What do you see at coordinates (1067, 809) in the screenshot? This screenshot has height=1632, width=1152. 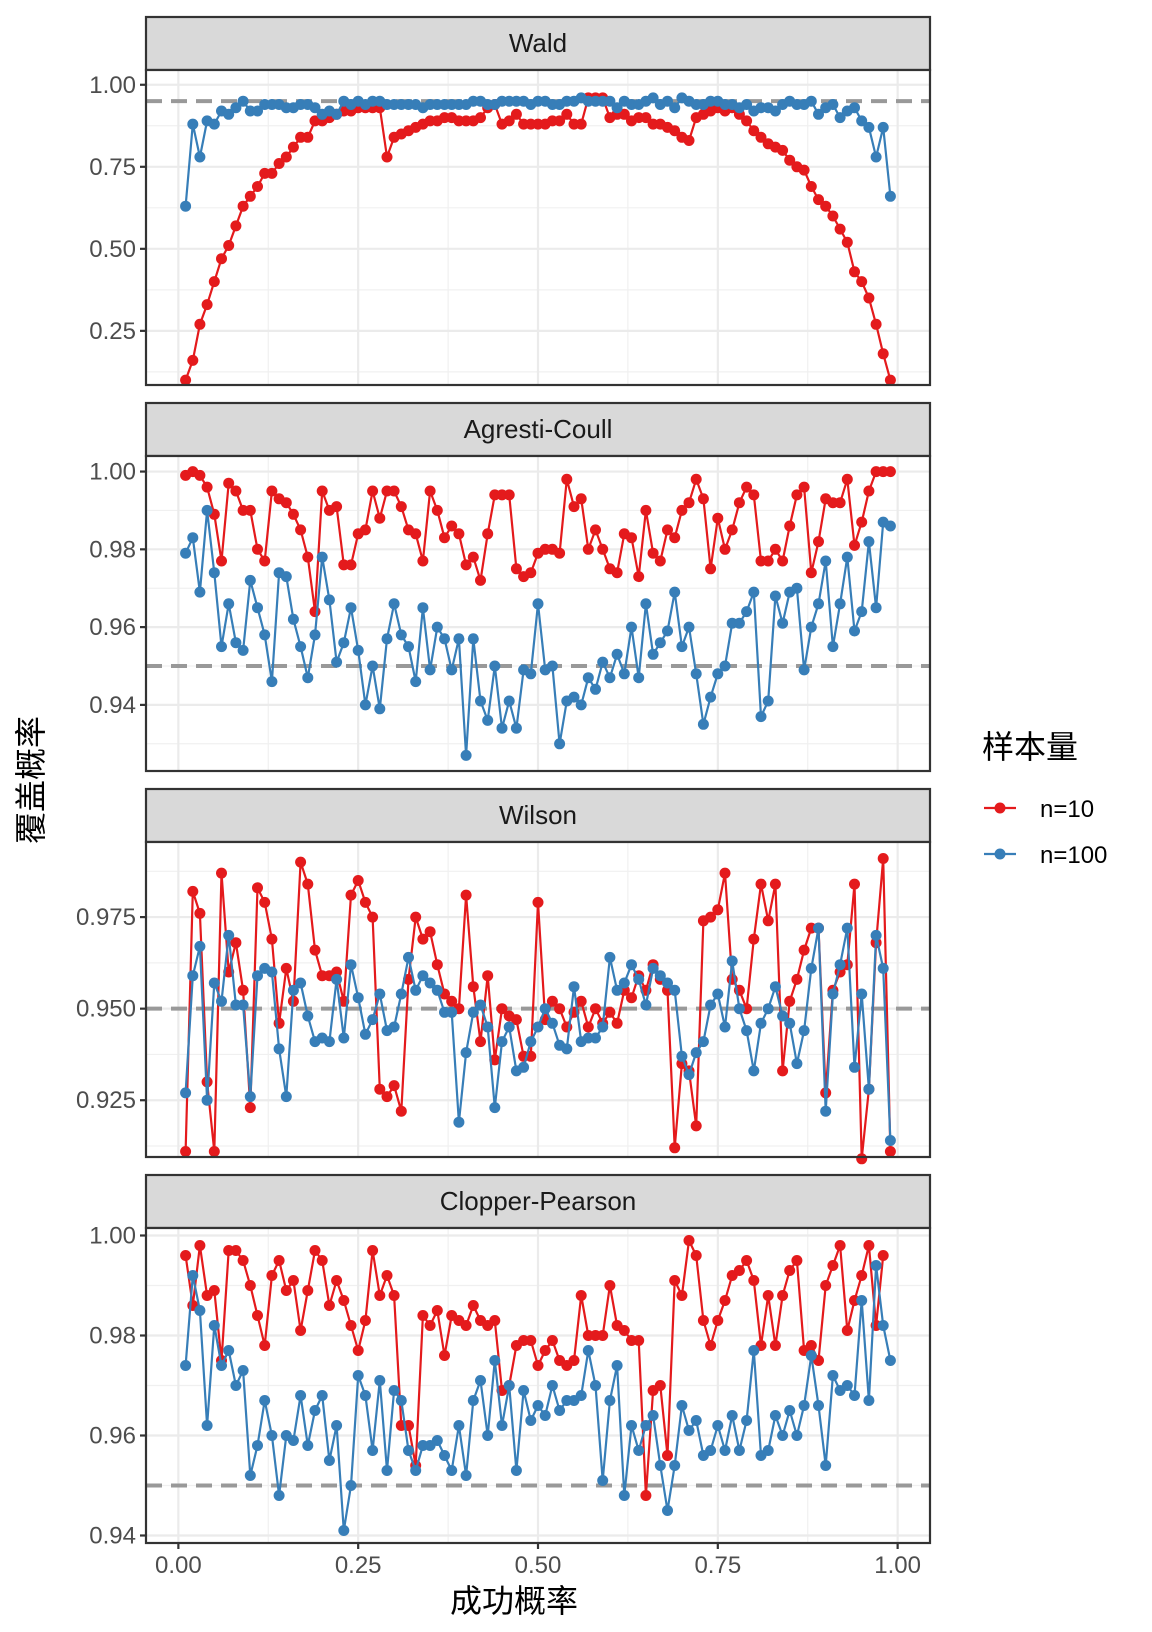 I see `legend-label: n=10` at bounding box center [1067, 809].